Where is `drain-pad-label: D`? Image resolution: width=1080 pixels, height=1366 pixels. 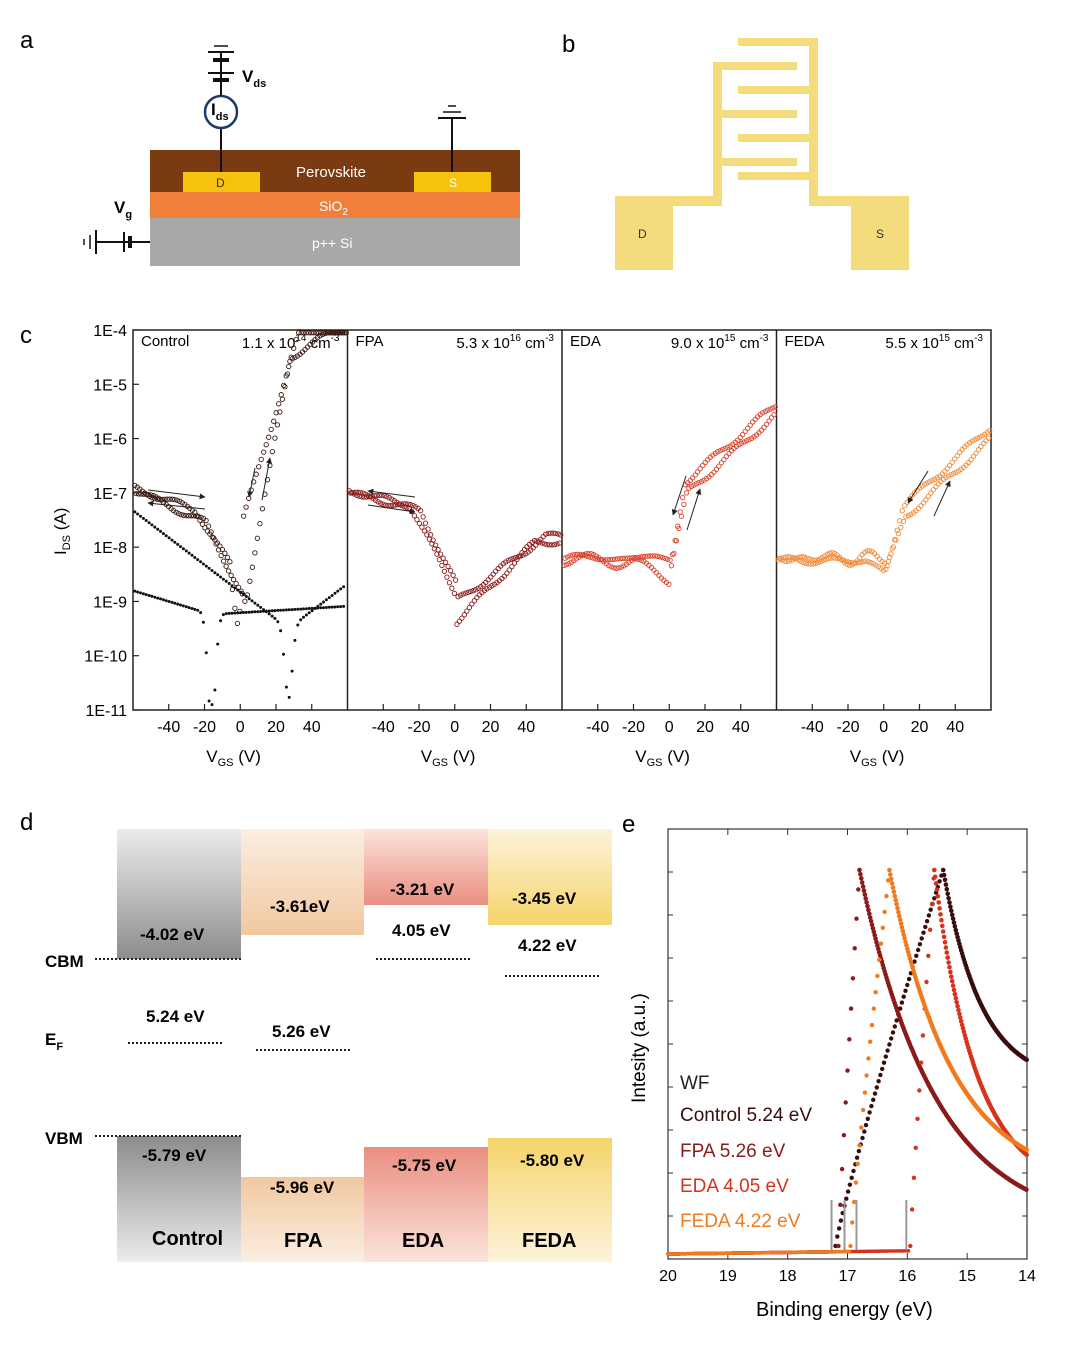
drain-pad-label: D is located at coordinates (642, 234).